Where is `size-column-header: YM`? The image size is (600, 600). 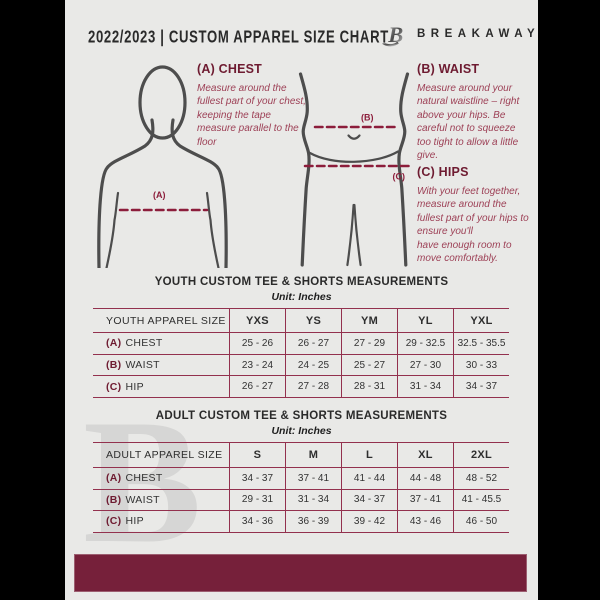
size-column-header: YM is located at coordinates (369, 321).